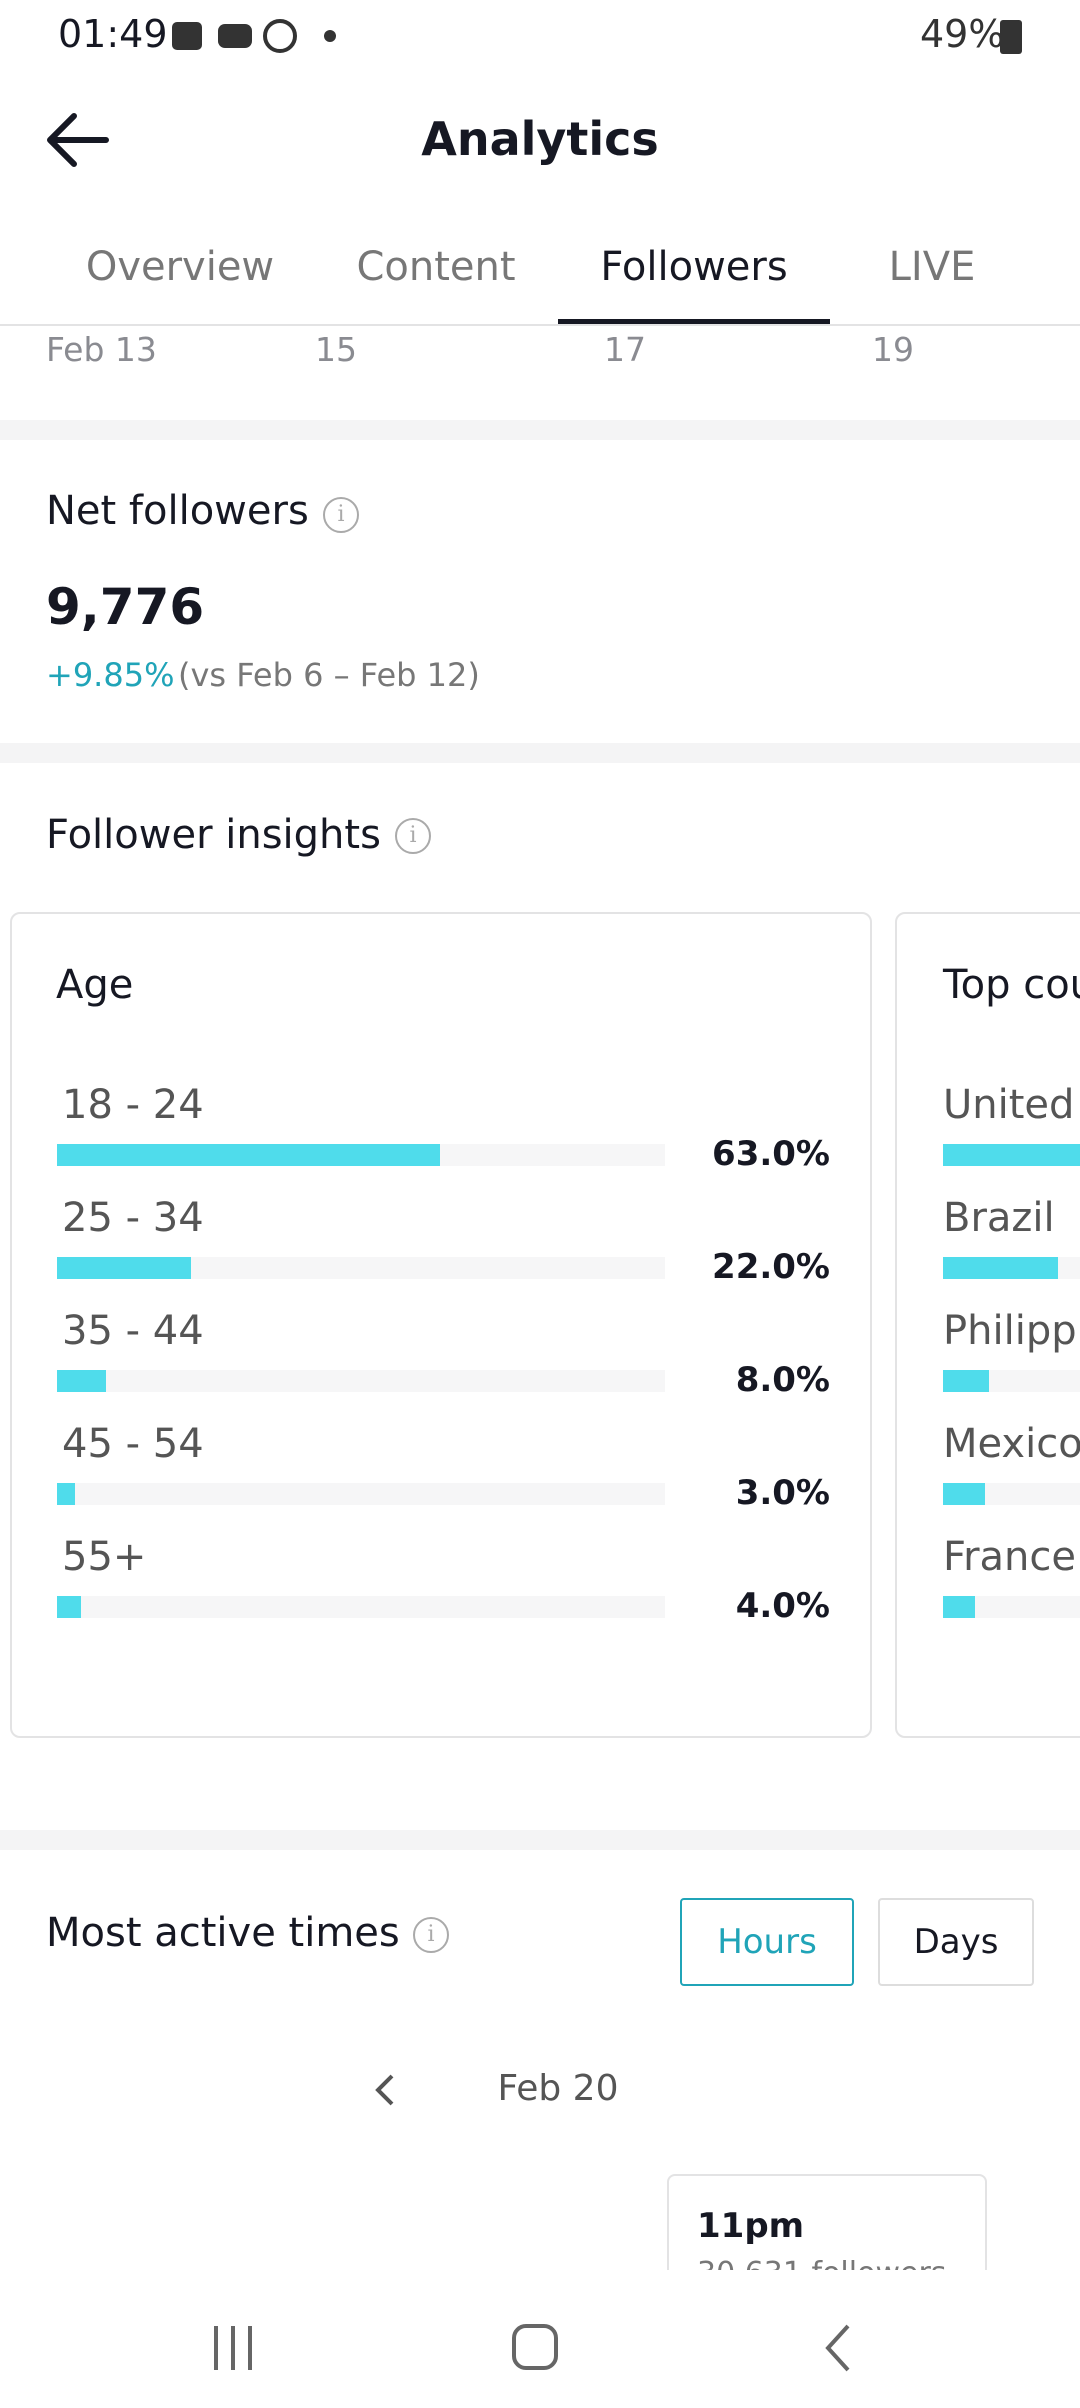  What do you see at coordinates (77, 140) in the screenshot?
I see `back-button` at bounding box center [77, 140].